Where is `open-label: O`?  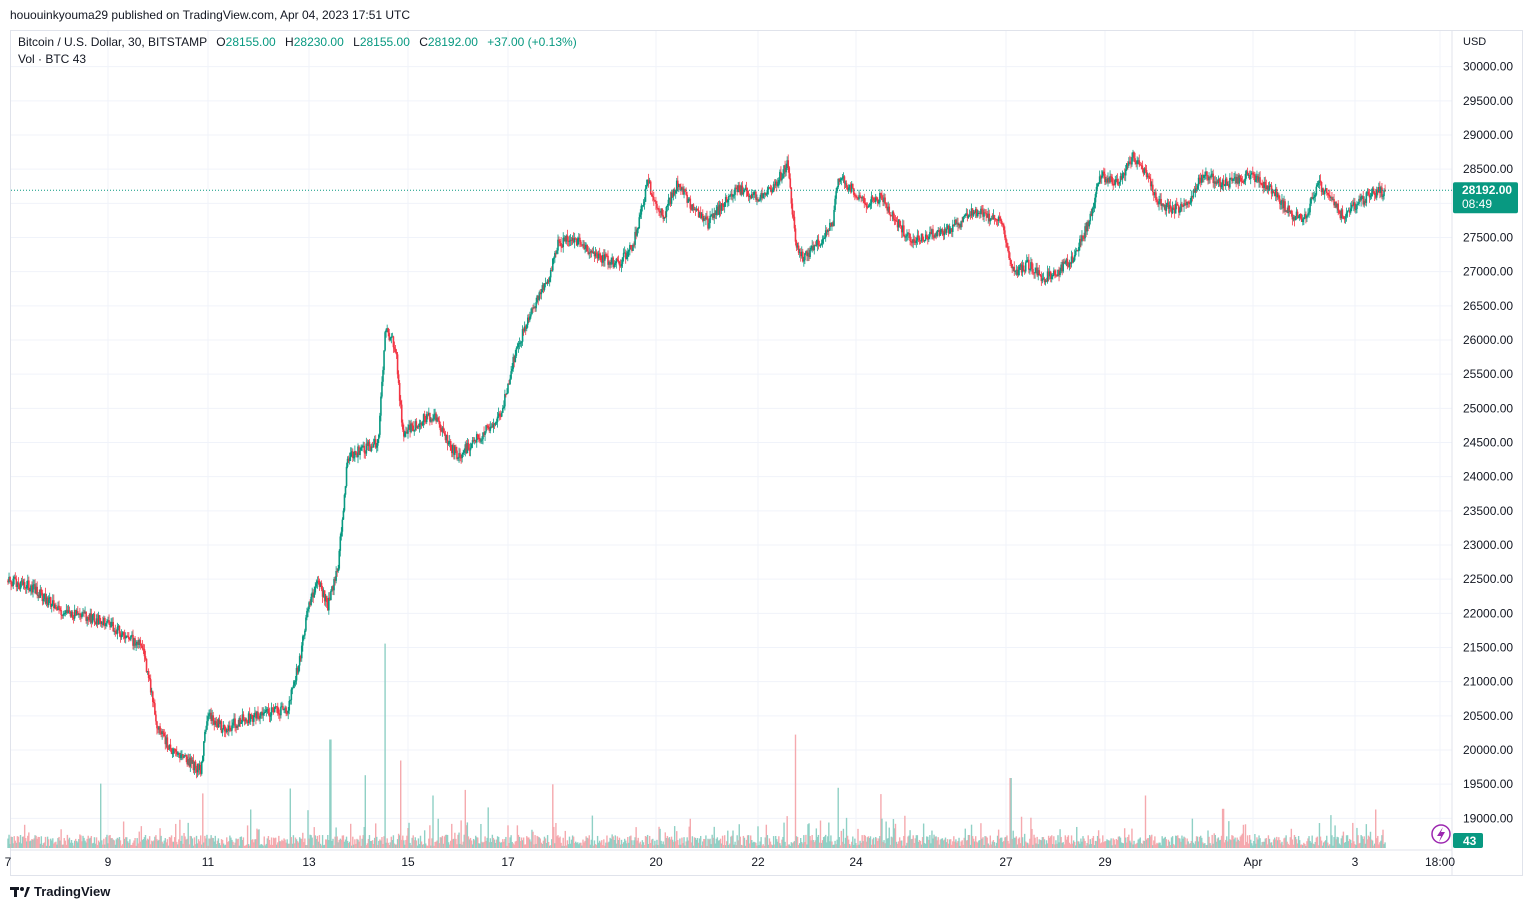
open-label: O is located at coordinates (221, 42).